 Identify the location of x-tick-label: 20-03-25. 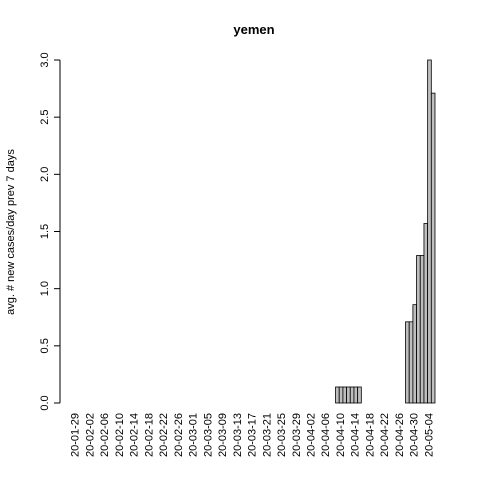
(282, 435).